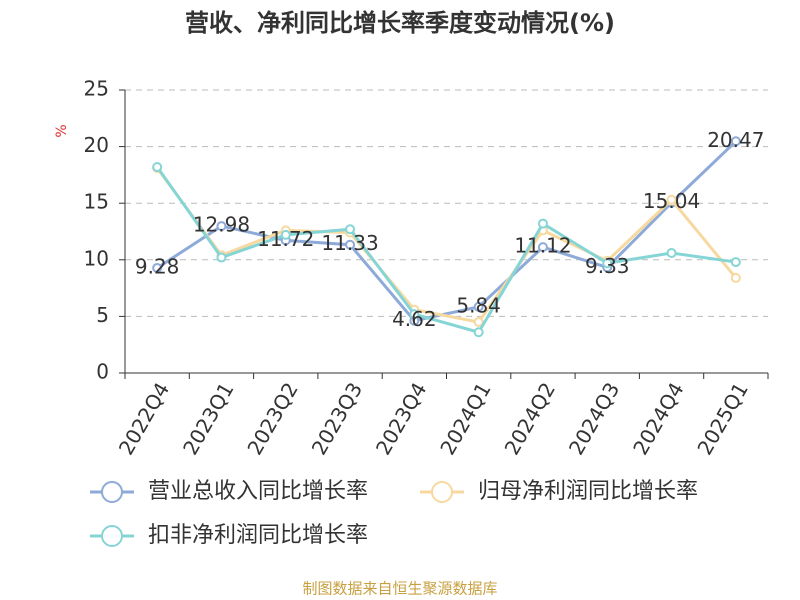 This screenshot has width=800, height=600. What do you see at coordinates (144, 418) in the screenshot?
I see `x-tick-label: 2022Q4` at bounding box center [144, 418].